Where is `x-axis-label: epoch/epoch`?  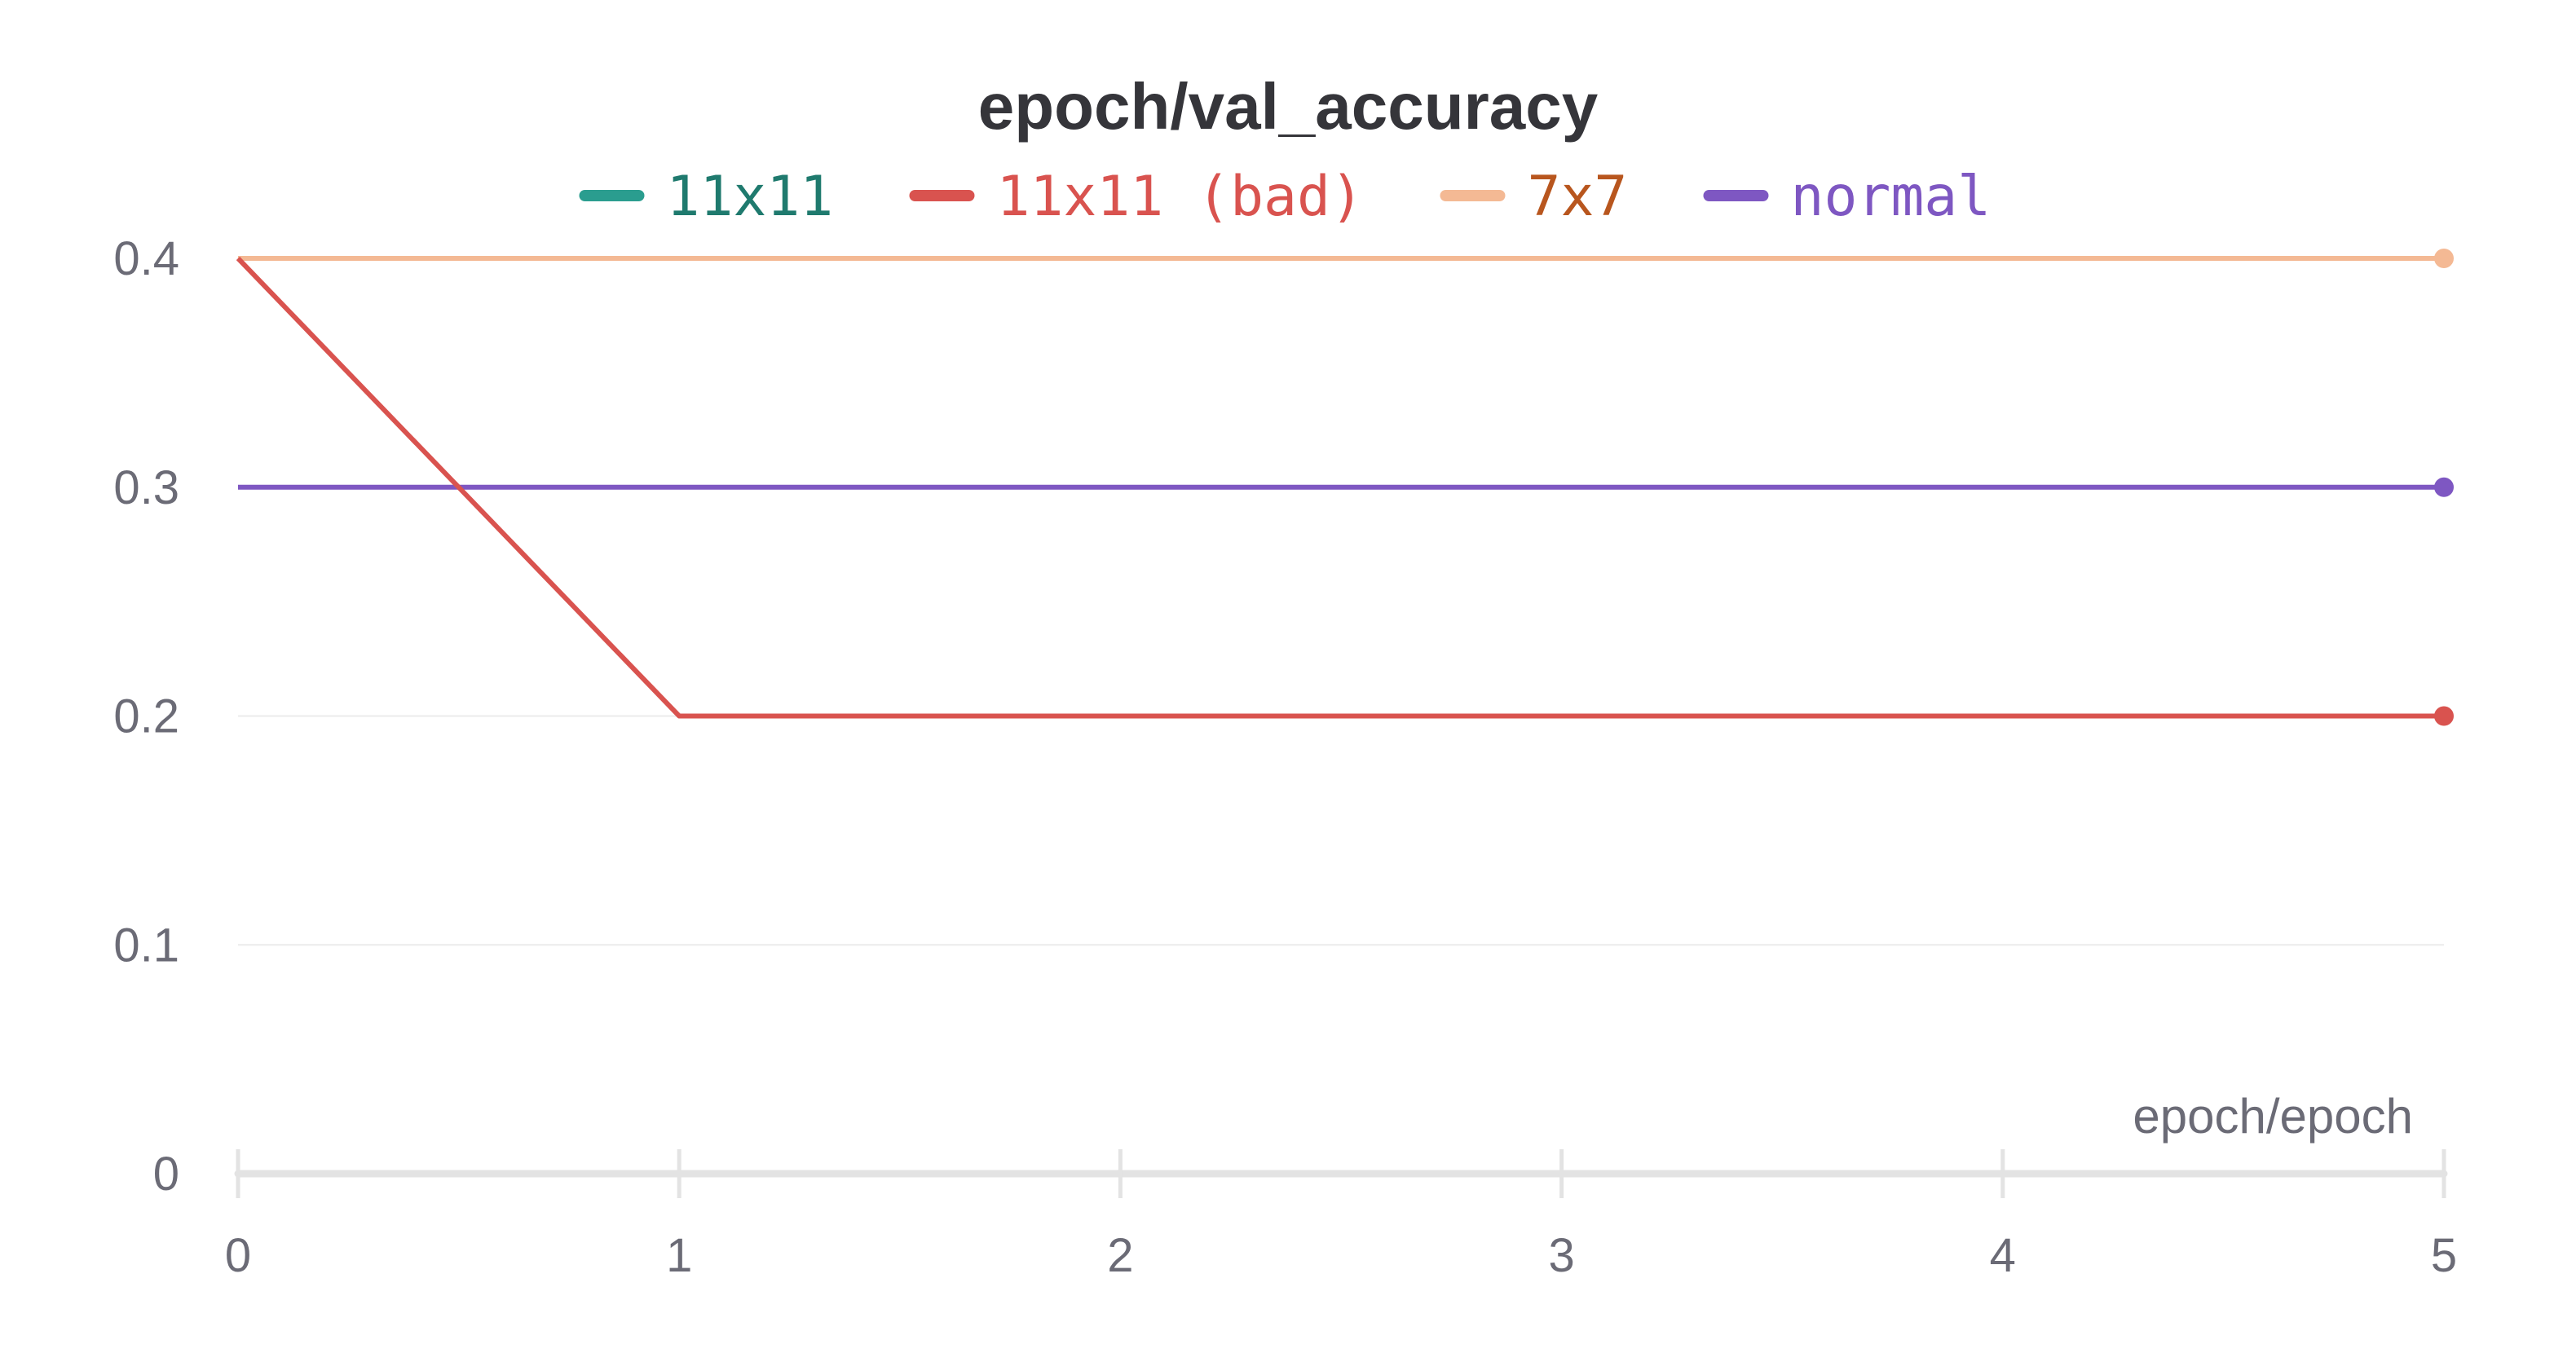
x-axis-label: epoch/epoch is located at coordinates (2273, 1116).